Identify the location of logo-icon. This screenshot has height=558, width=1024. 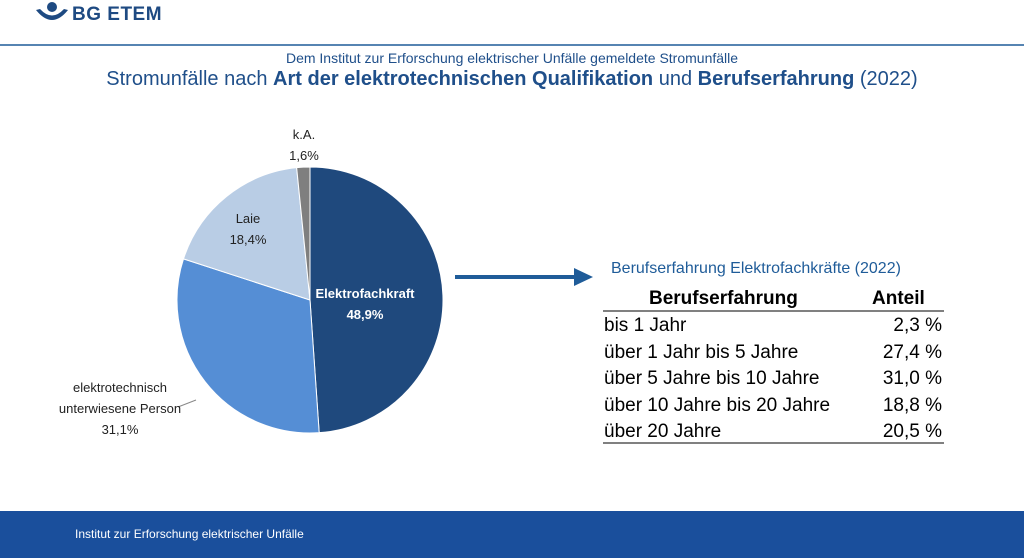
(52, 11).